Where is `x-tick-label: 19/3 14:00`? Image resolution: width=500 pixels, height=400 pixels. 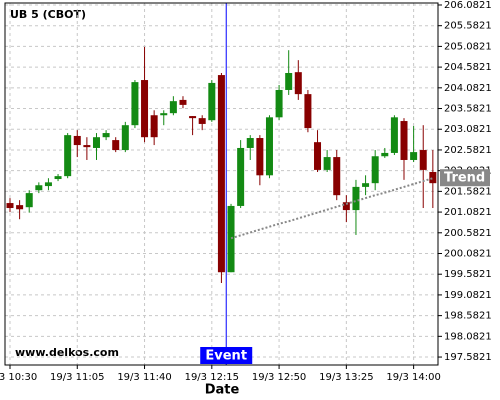
x-tick-label: 19/3 14:00 is located at coordinates (413, 377).